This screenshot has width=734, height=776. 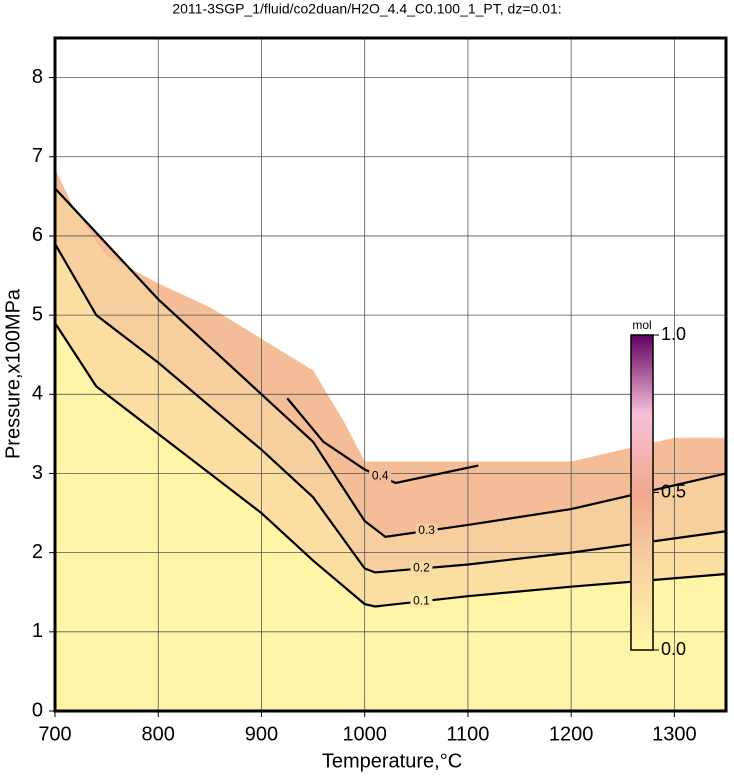 What do you see at coordinates (37, 77) in the screenshot?
I see `y-tick-label: 8` at bounding box center [37, 77].